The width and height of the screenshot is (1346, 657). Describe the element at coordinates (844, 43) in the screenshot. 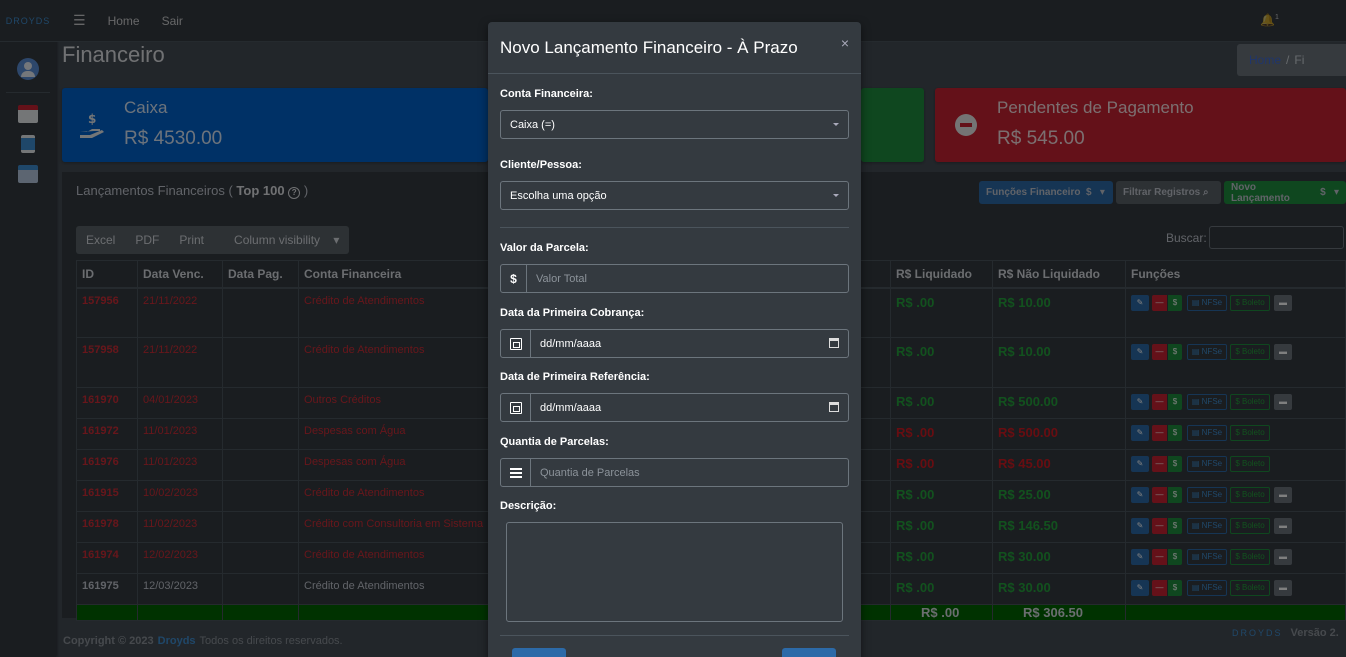

I see `close-icon: ×` at that location.